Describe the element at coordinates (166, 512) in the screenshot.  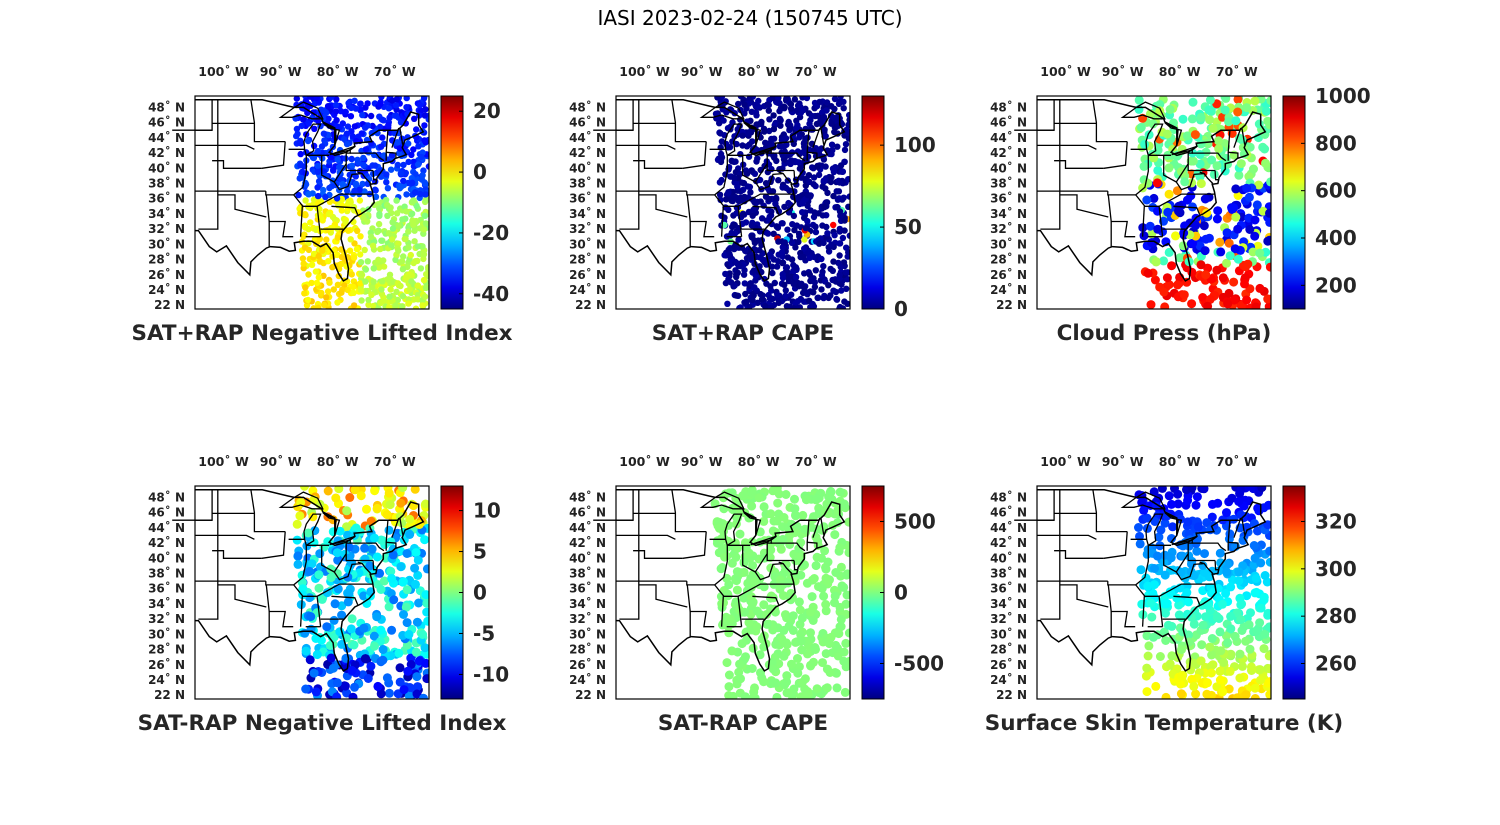
I see `lat-tick-label: 46˚ N` at that location.